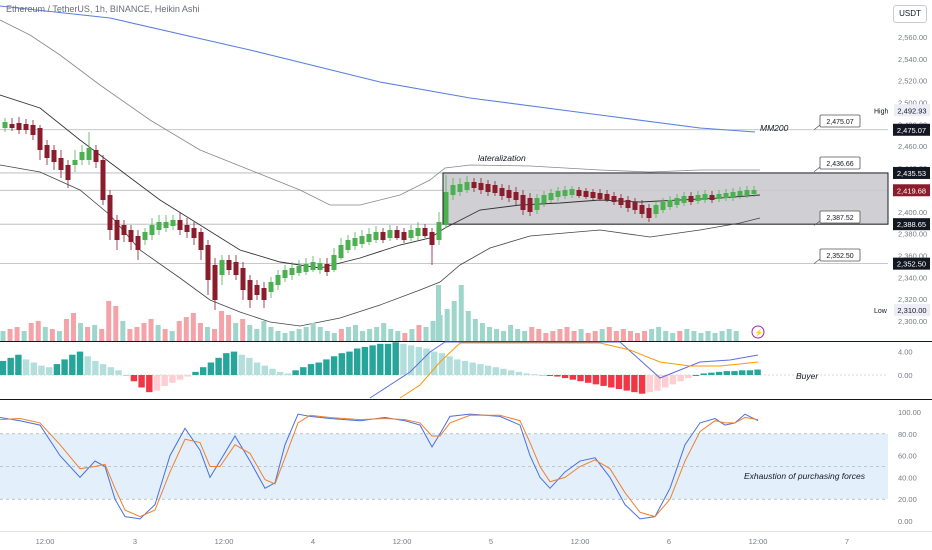 This screenshot has width=932, height=550. What do you see at coordinates (910, 14) in the screenshot?
I see `currency-button: USDT` at bounding box center [910, 14].